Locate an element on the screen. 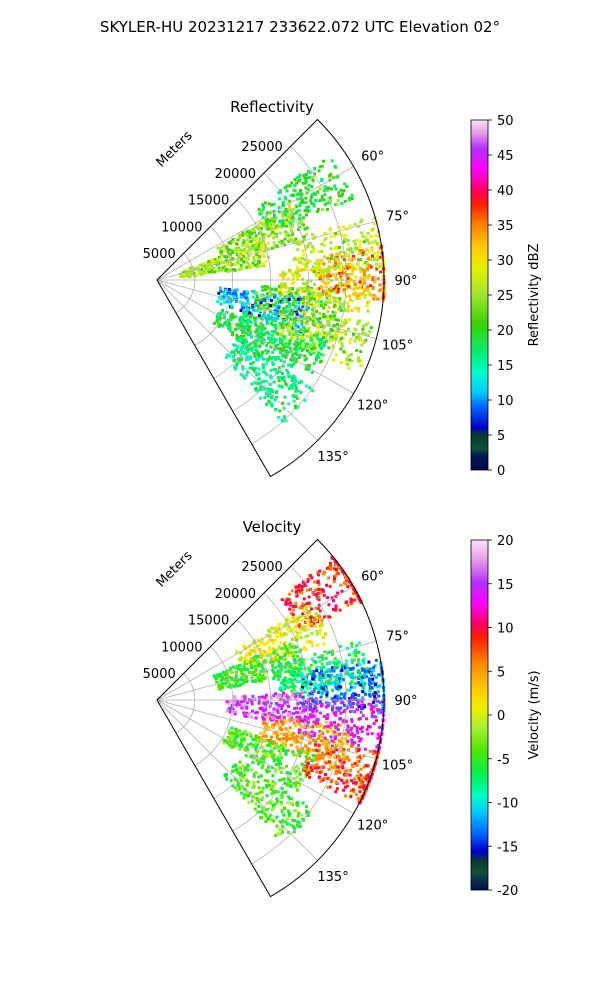  radial-tick-label: 15000 is located at coordinates (208, 201).